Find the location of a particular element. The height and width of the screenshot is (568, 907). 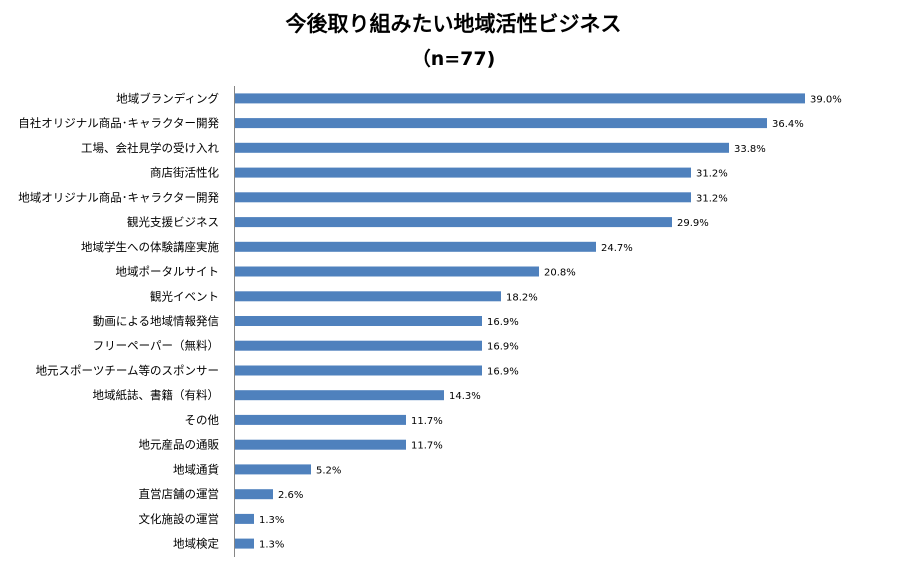

data-label-4: 31.2% is located at coordinates (712, 174).